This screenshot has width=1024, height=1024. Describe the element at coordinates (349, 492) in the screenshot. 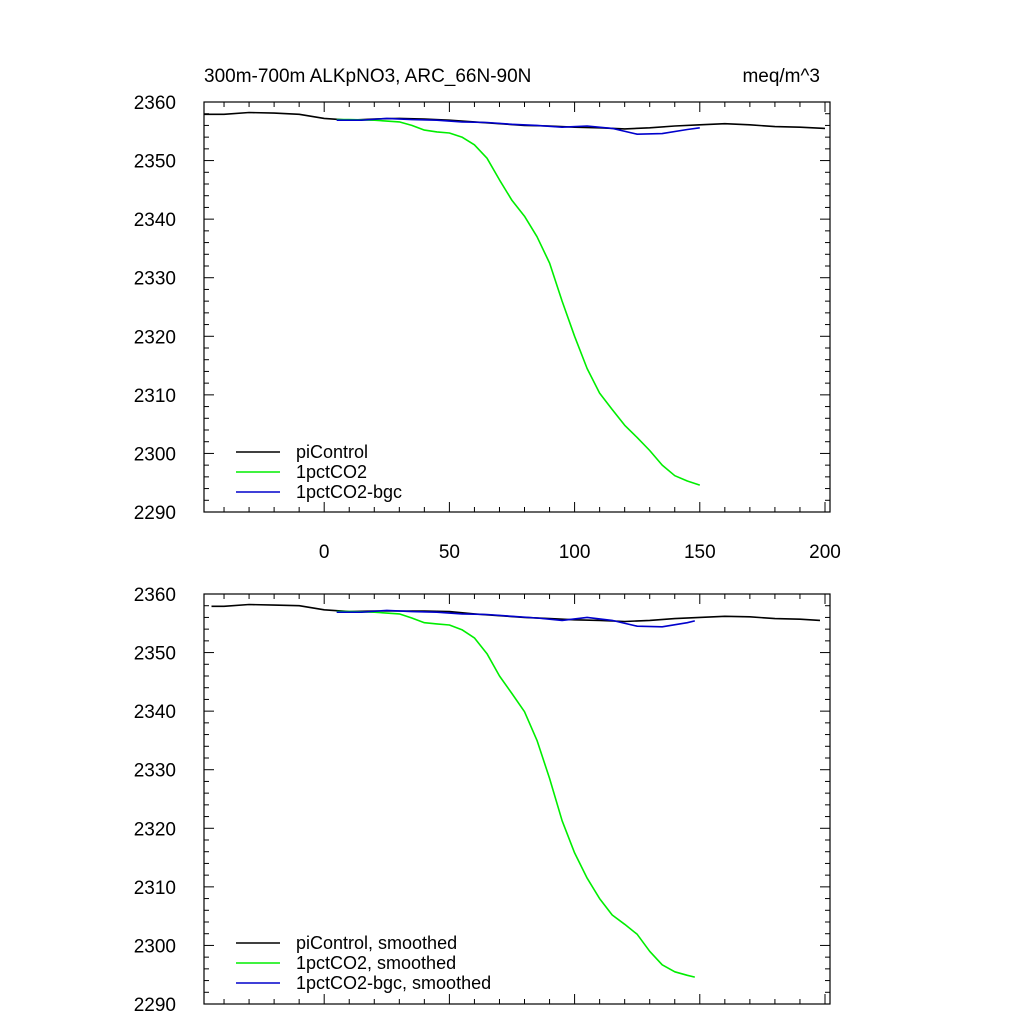

I see `legend-label-2: 1pctCO2-bgc` at that location.